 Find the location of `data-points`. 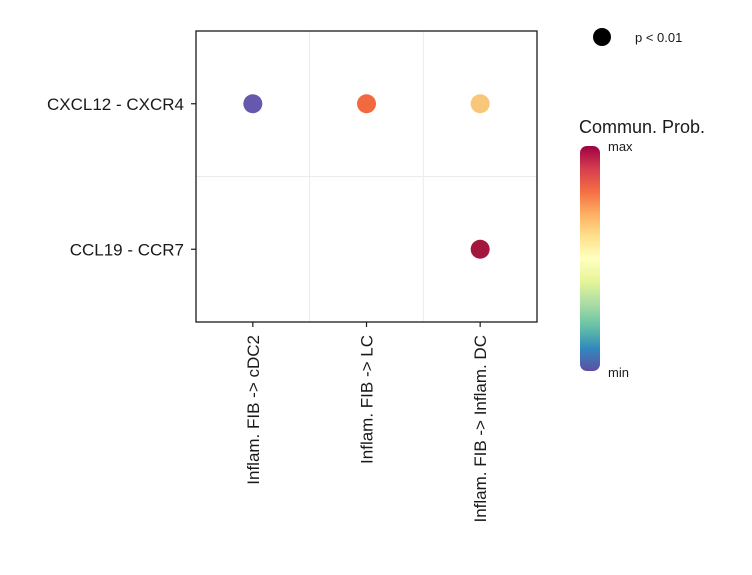

data-points is located at coordinates (366, 176).